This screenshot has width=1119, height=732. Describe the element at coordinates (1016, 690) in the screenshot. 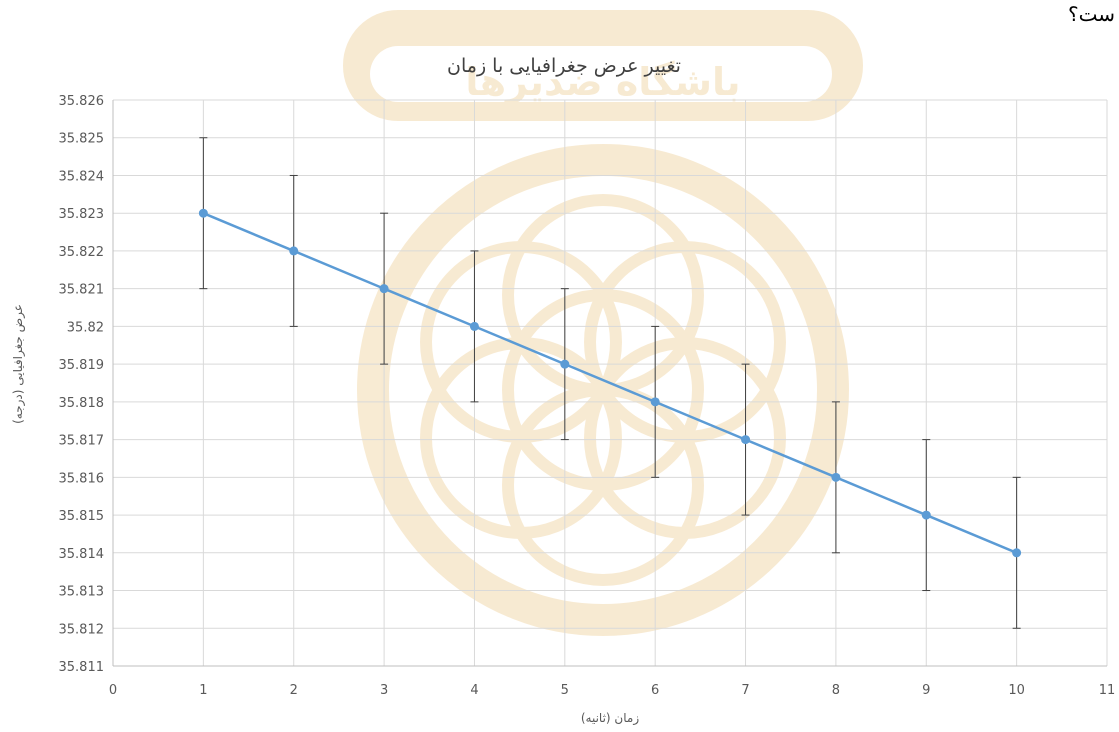

I see `x-tick-label: 10` at that location.